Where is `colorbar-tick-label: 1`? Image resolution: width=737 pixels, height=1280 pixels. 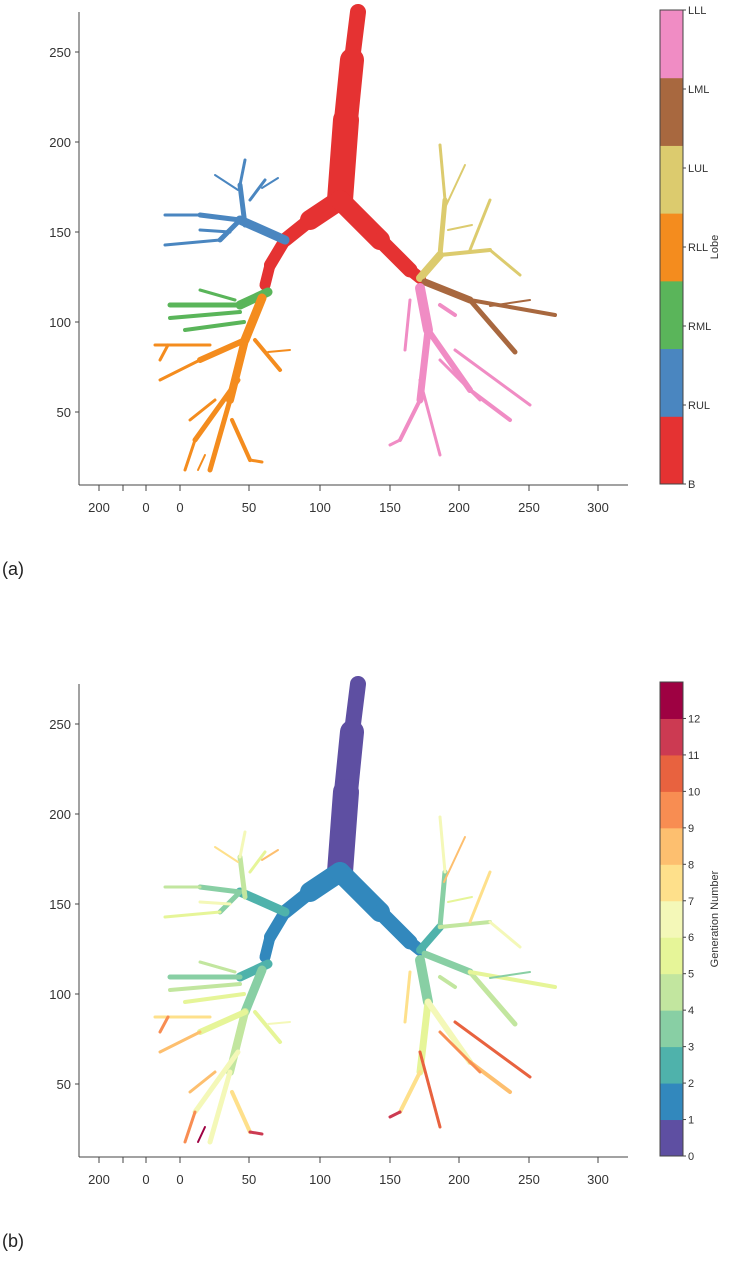
colorbar-tick-label: 1 is located at coordinates (691, 1121).